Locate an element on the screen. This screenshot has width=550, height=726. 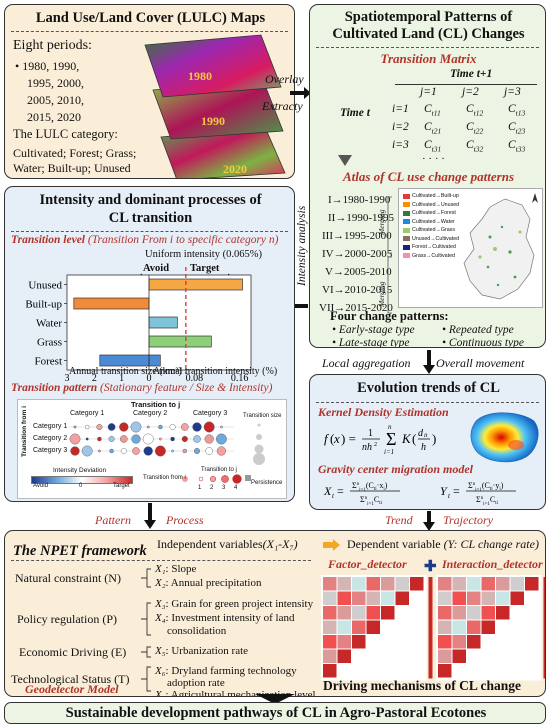
cell-sub: t23 is located at coordinates (520, 131).